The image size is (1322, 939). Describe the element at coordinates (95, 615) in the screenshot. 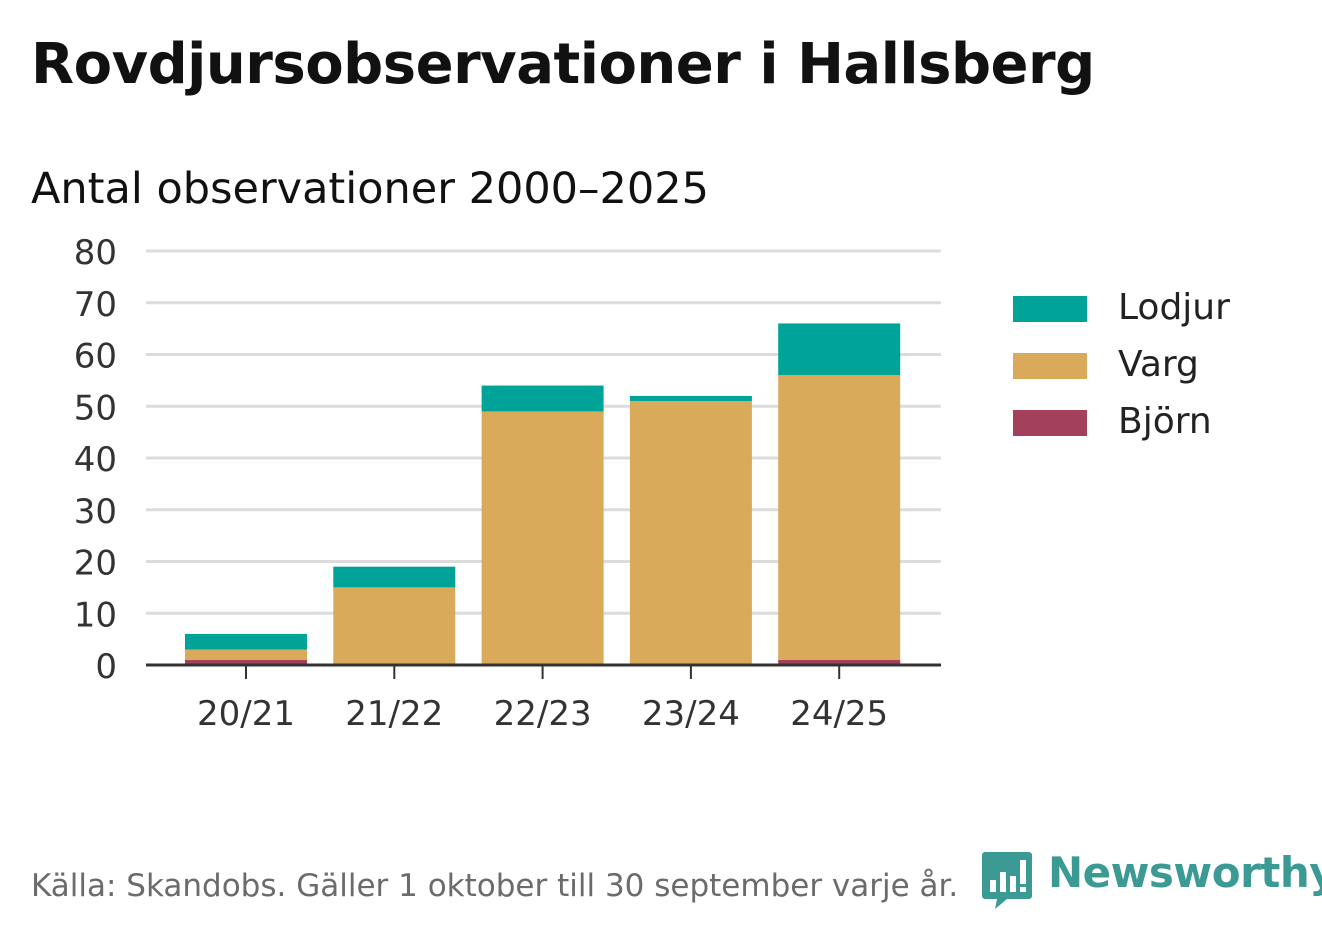

I see `y-tick-label: 10` at that location.